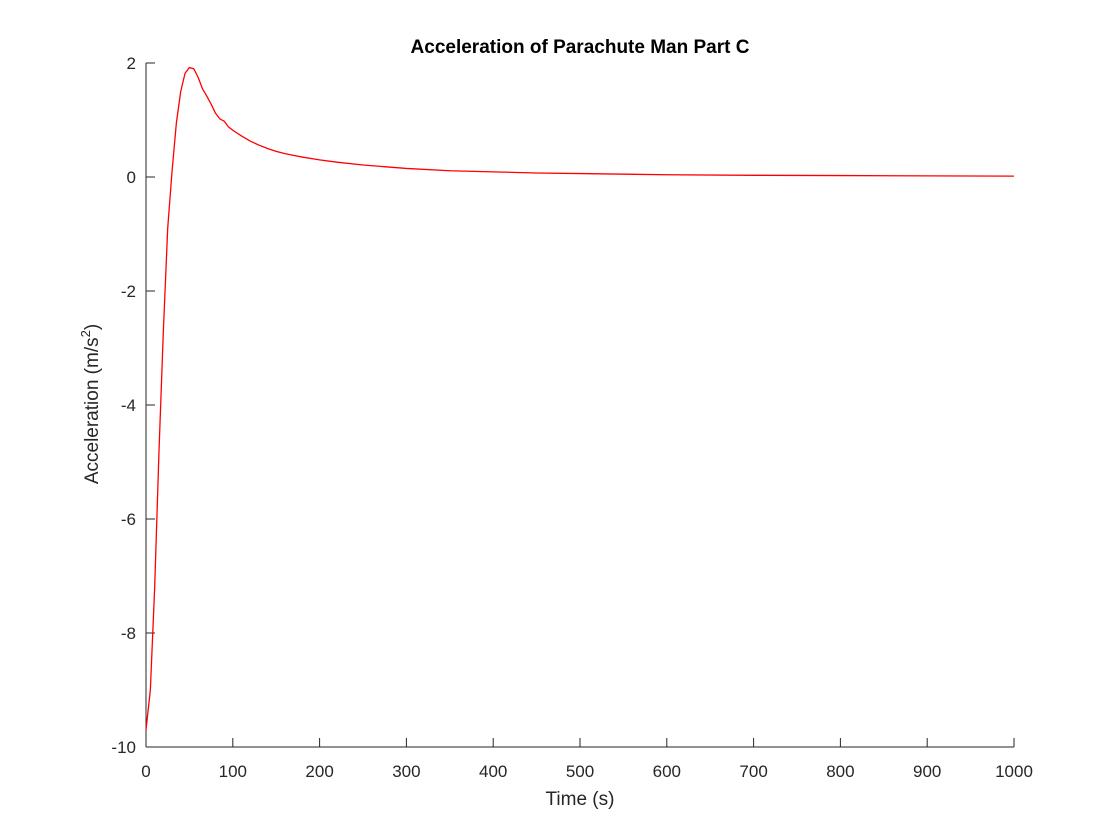 This screenshot has width=1120, height=840. What do you see at coordinates (85, 333) in the screenshot?
I see `y-axis-label-superscript: 2` at bounding box center [85, 333].